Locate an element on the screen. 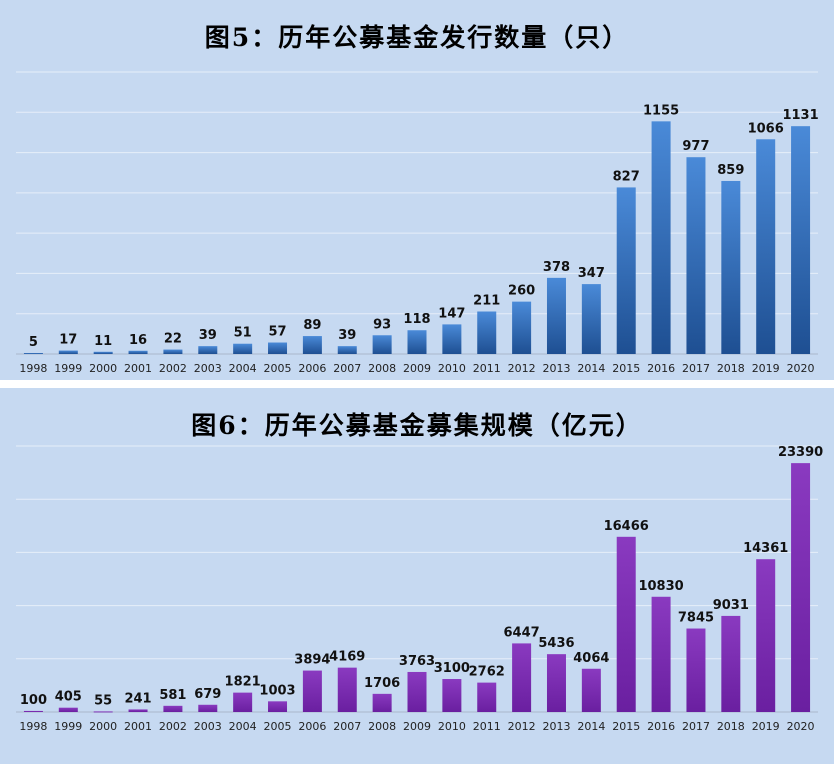 The width and height of the screenshot is (834, 764). bar-2020 is located at coordinates (801, 240).